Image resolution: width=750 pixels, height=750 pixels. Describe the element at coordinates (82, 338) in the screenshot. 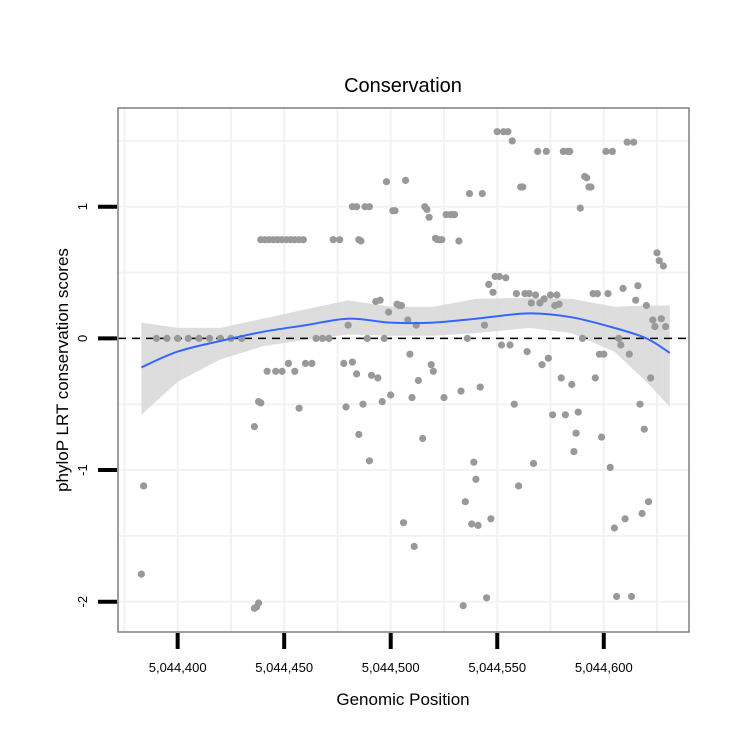

I see `y-tick-label: 0` at that location.